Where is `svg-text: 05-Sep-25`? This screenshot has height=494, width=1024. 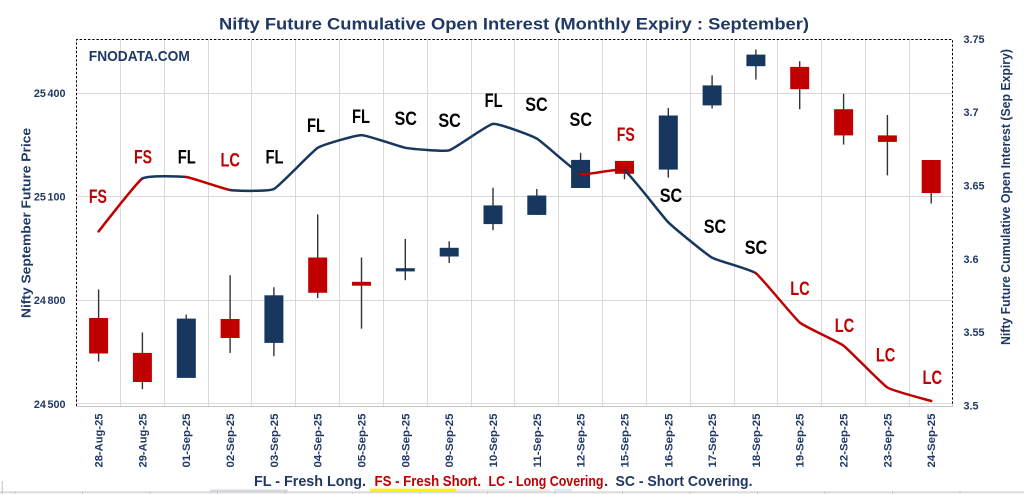 svg-text: 05-Sep-25 is located at coordinates (363, 441).